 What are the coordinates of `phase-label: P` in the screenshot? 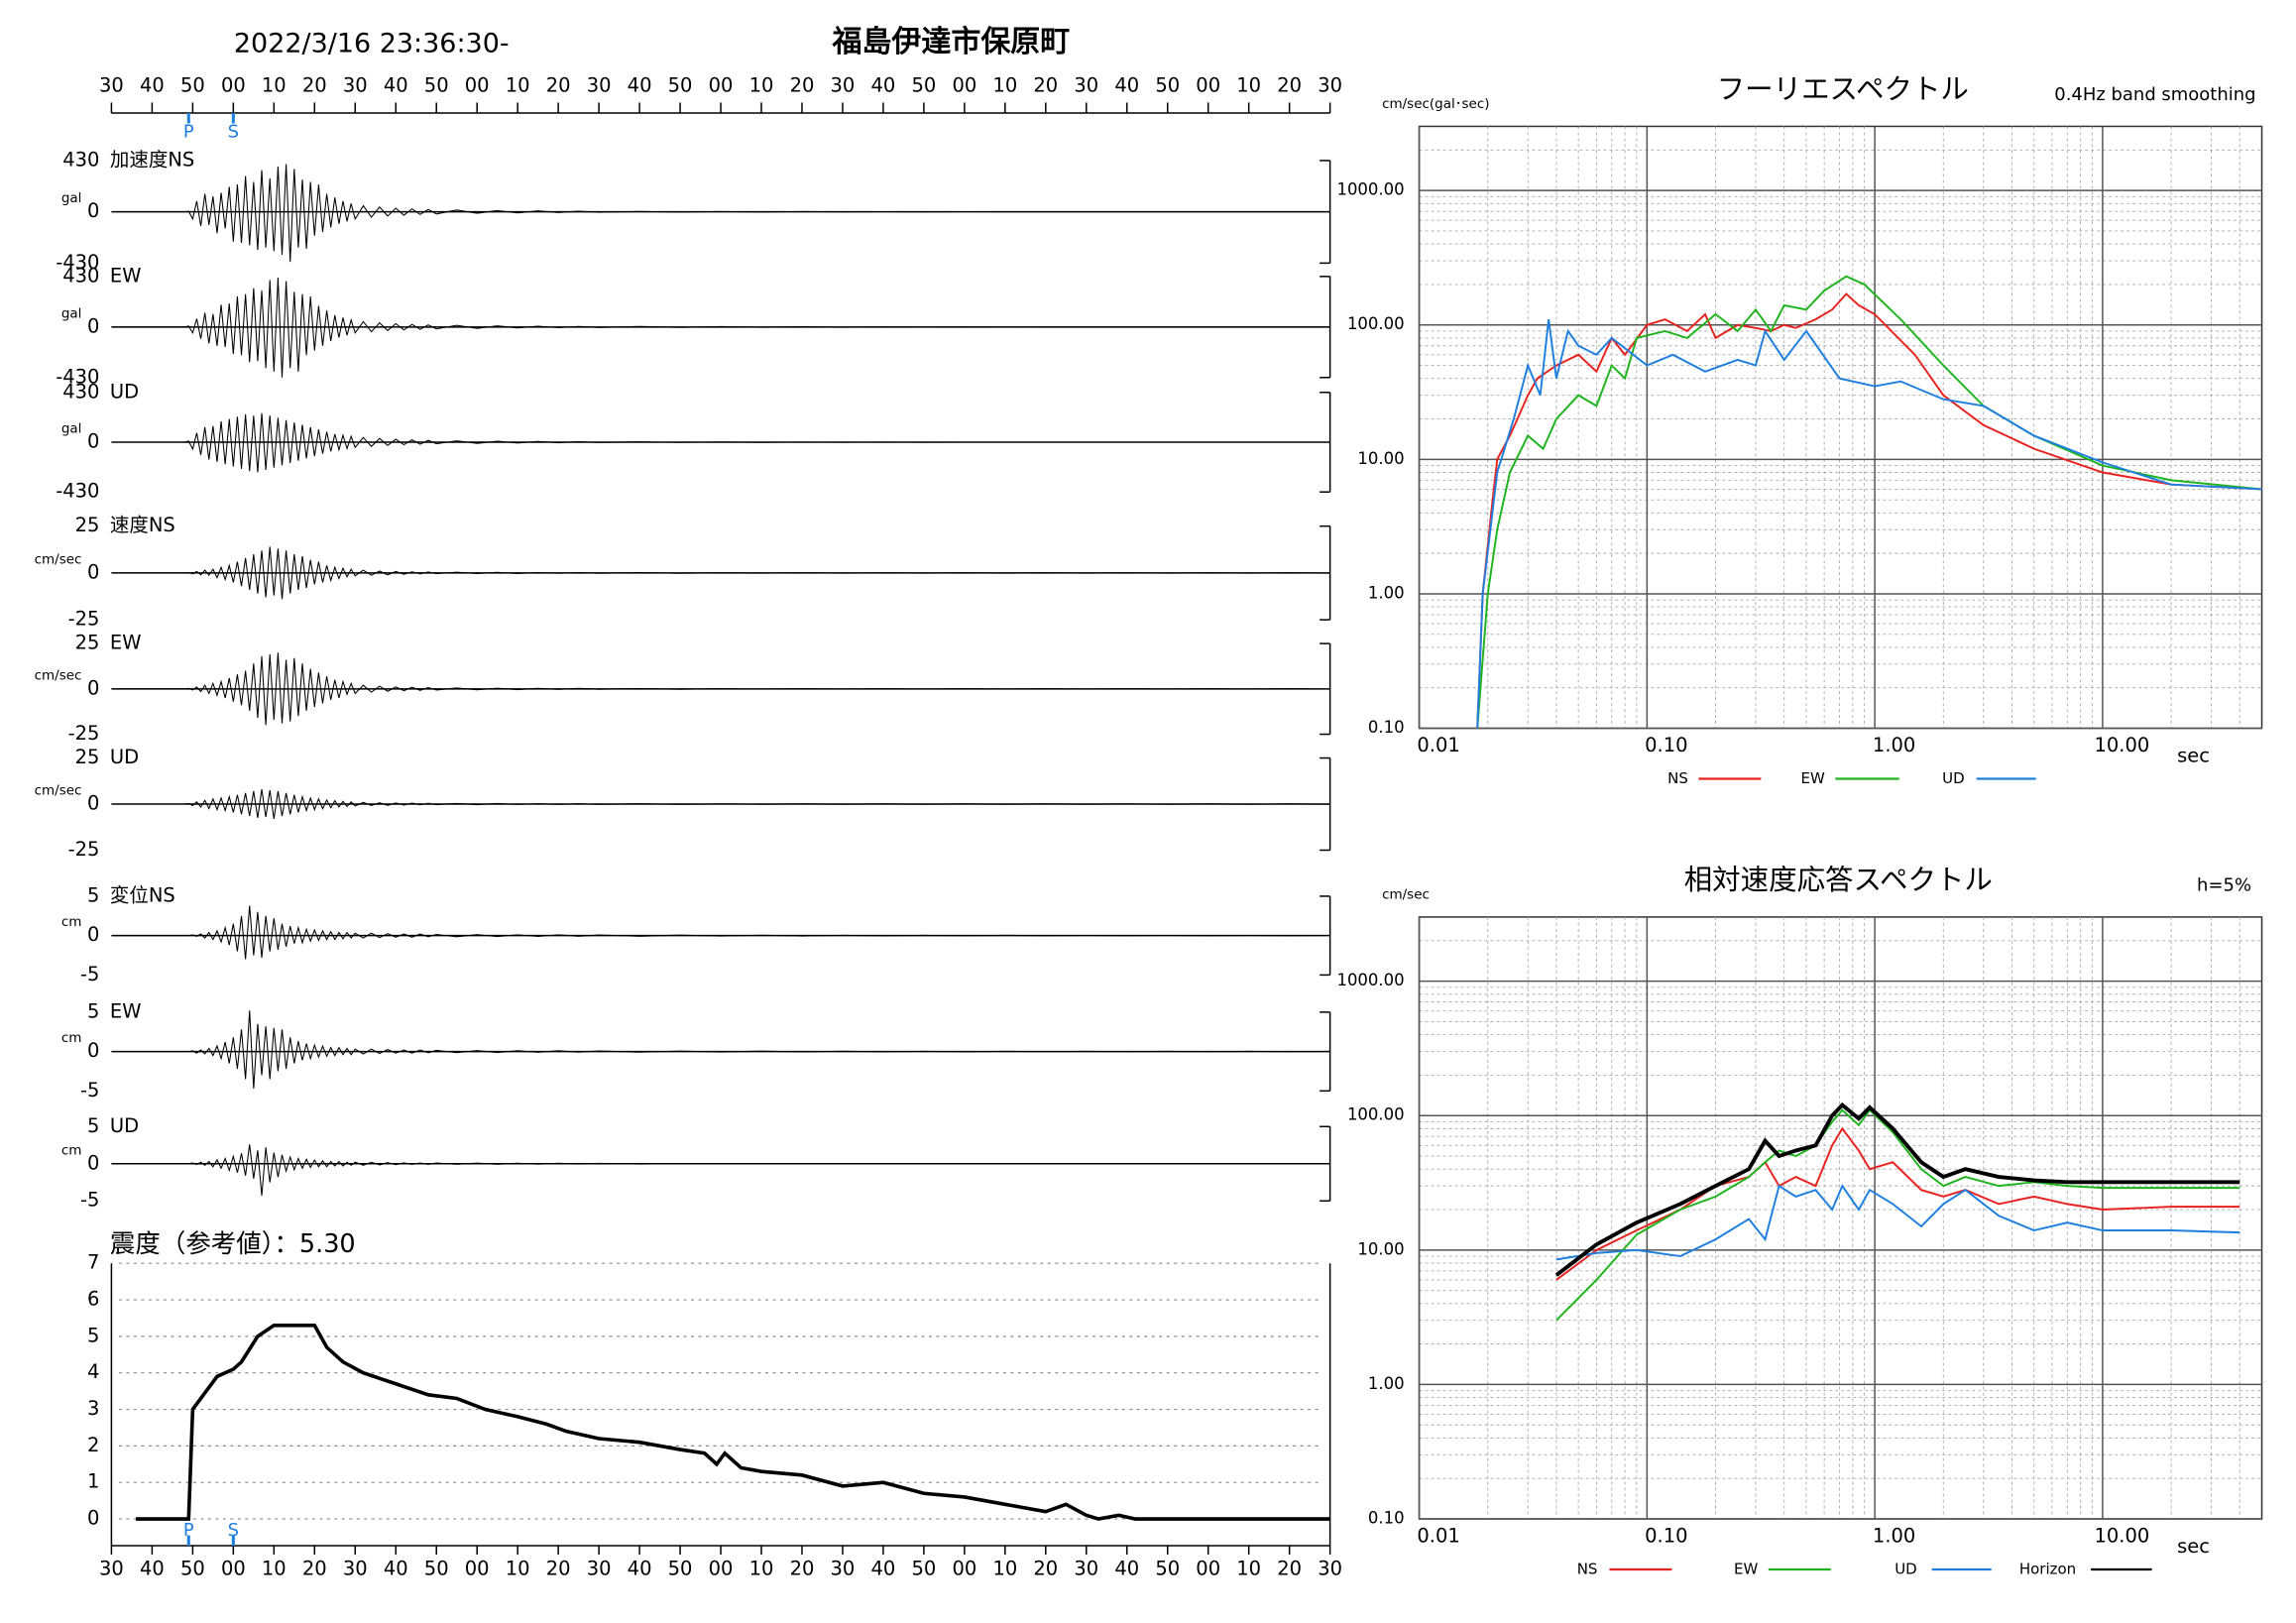 It's located at (189, 131).